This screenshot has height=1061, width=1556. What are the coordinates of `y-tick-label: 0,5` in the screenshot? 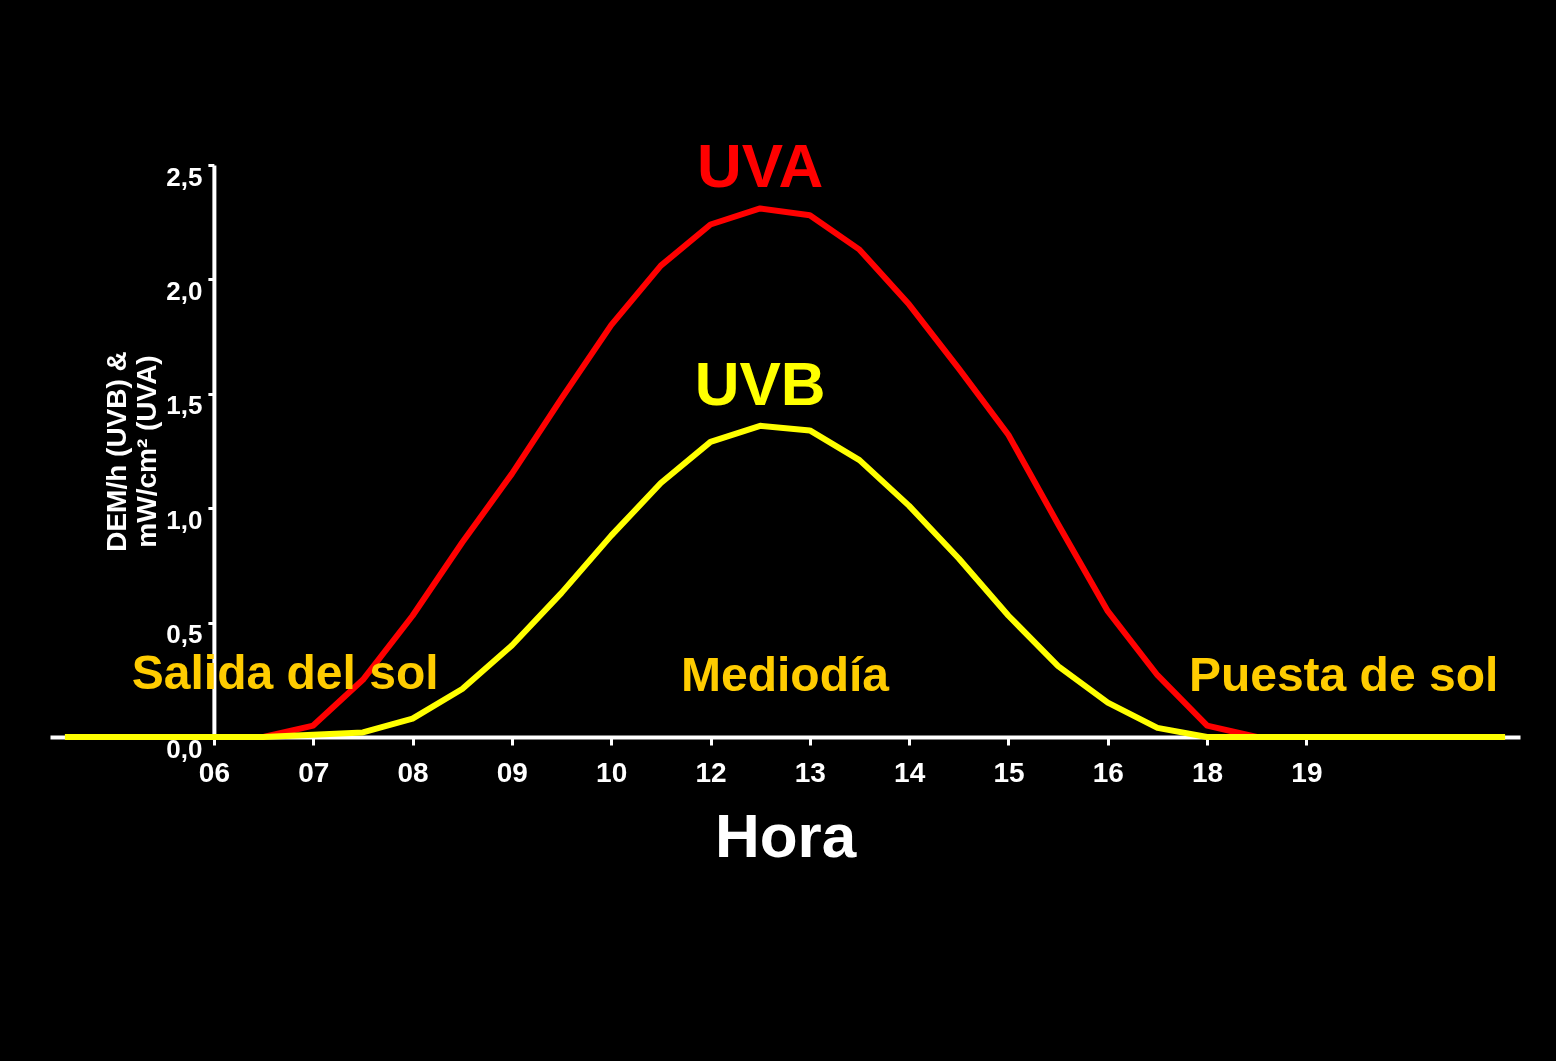 It's located at (184, 634).